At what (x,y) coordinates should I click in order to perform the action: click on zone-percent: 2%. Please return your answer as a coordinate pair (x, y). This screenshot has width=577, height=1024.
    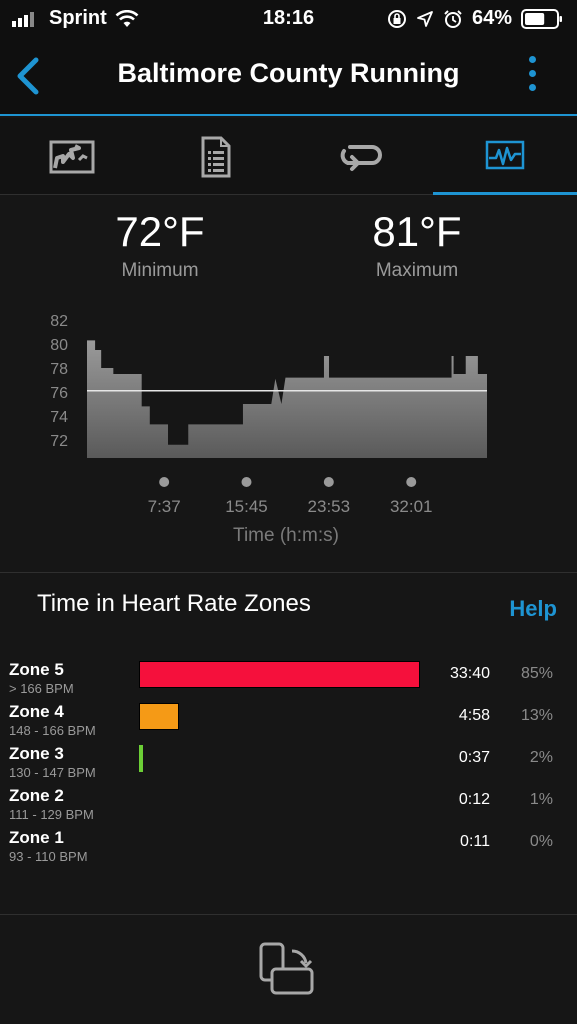
    Looking at the image, I should click on (541, 757).